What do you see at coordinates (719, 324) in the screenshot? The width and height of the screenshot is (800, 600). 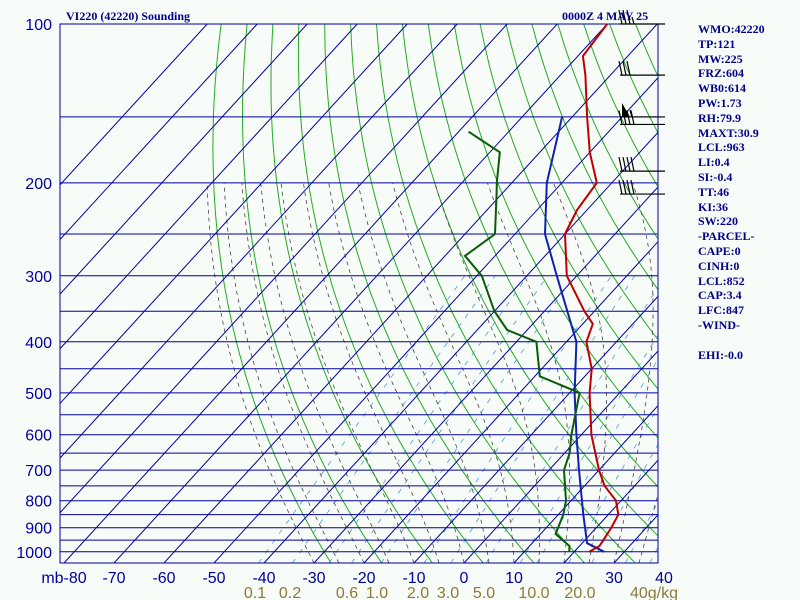 I see `index-item: -WIND-` at bounding box center [719, 324].